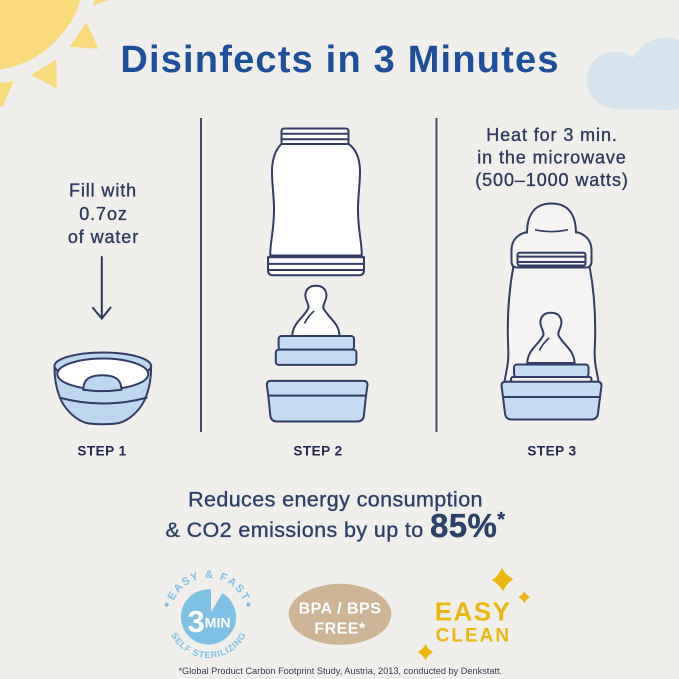 The height and width of the screenshot is (679, 679). I want to click on svg-text: N, so click(238, 642).